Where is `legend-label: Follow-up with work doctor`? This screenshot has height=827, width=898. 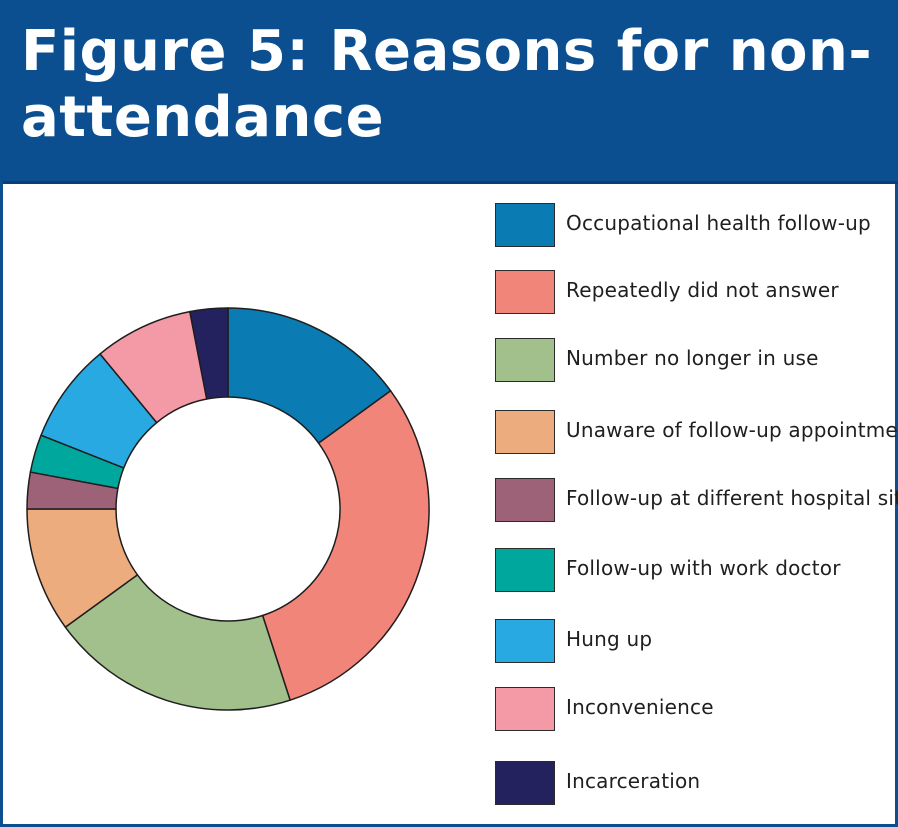
legend-label: Follow-up with work doctor is located at coordinates (703, 568).